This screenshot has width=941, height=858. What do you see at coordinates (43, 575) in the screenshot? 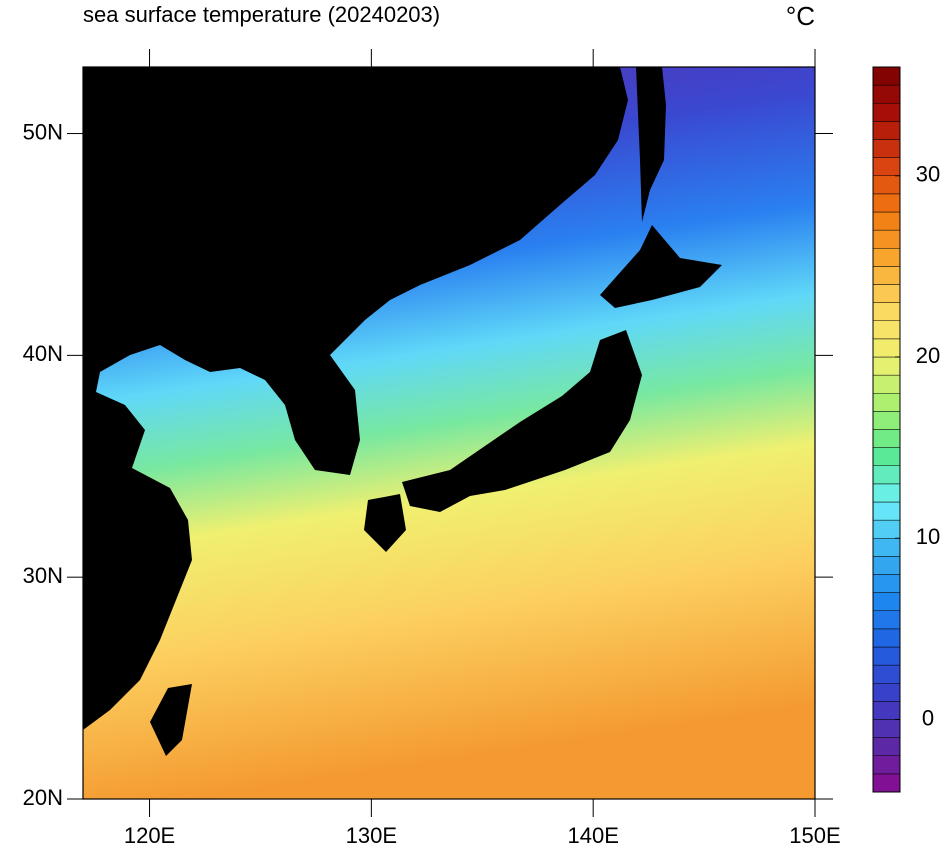
I see `lat-label: 30N` at bounding box center [43, 575].